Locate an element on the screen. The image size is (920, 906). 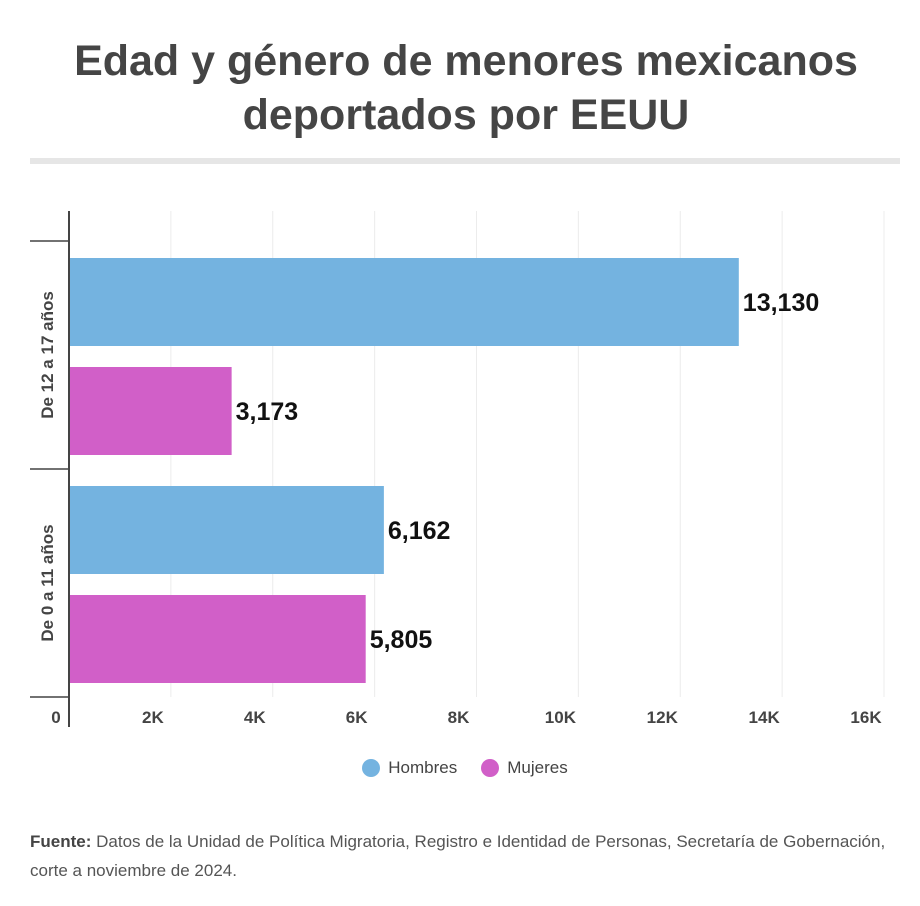
x-tick-label: 4K is located at coordinates (255, 717).